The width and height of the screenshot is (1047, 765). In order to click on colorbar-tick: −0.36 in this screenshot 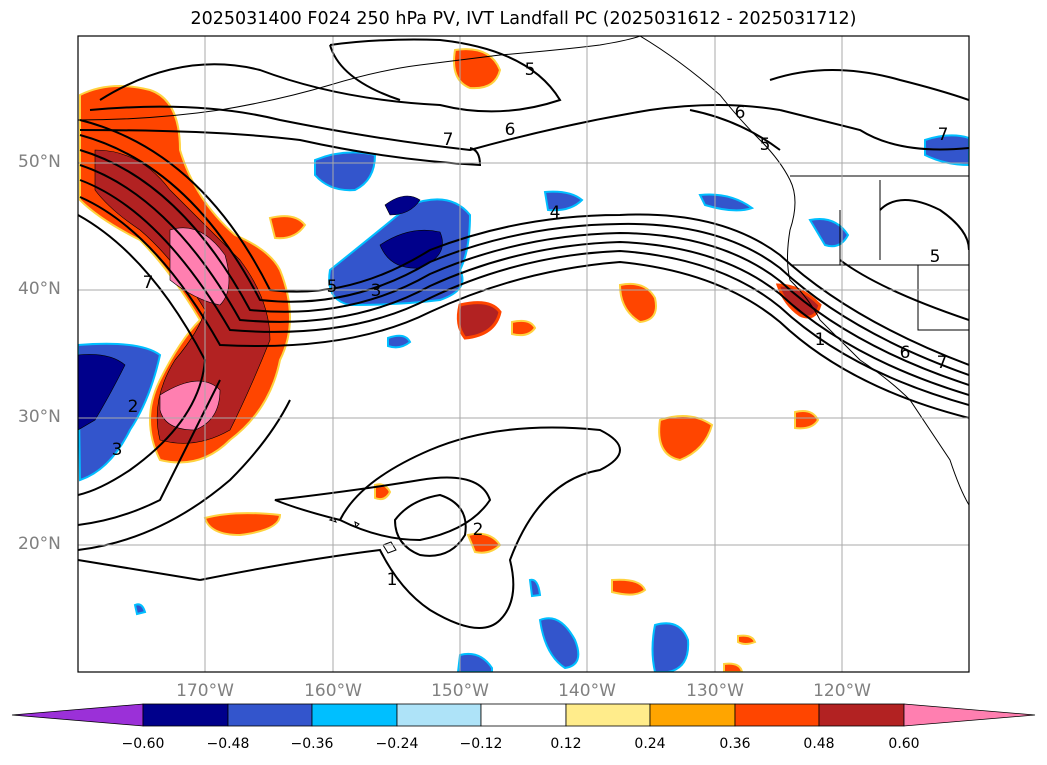, I will do `click(312, 744)`.